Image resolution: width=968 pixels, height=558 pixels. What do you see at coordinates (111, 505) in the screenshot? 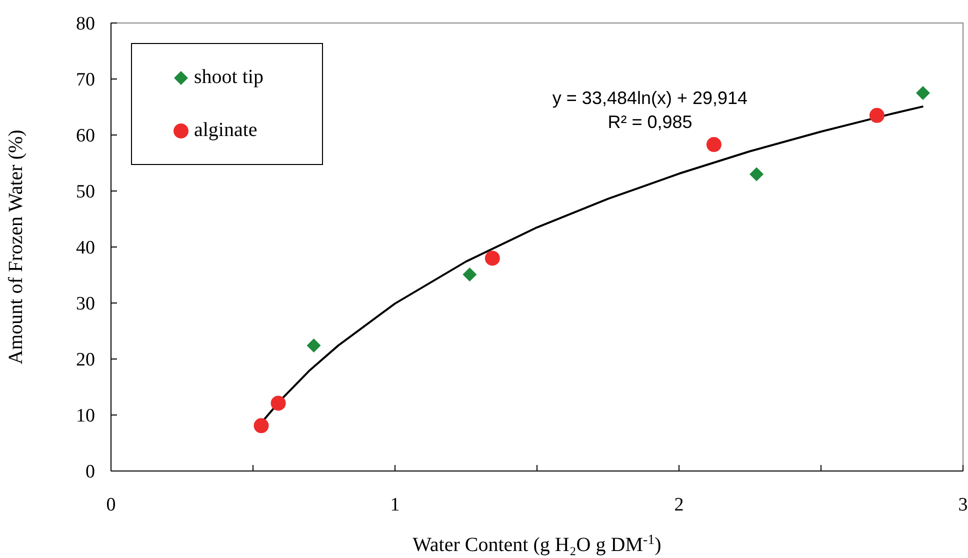
I see `x-tick-label: 0` at bounding box center [111, 505].